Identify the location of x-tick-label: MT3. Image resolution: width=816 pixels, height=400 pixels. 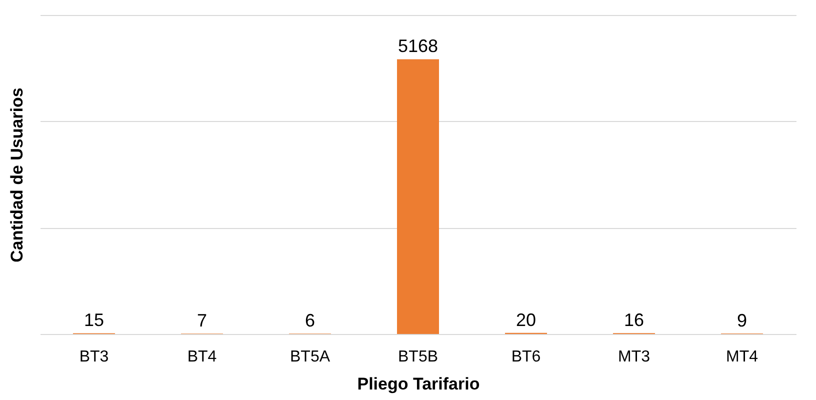
(634, 357).